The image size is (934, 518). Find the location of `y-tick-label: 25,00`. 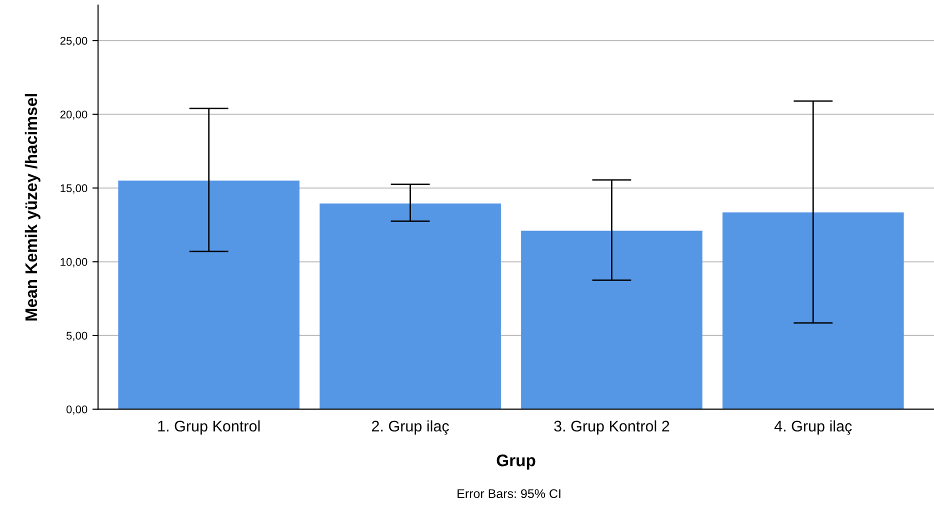

y-tick-label: 25,00 is located at coordinates (74, 41).